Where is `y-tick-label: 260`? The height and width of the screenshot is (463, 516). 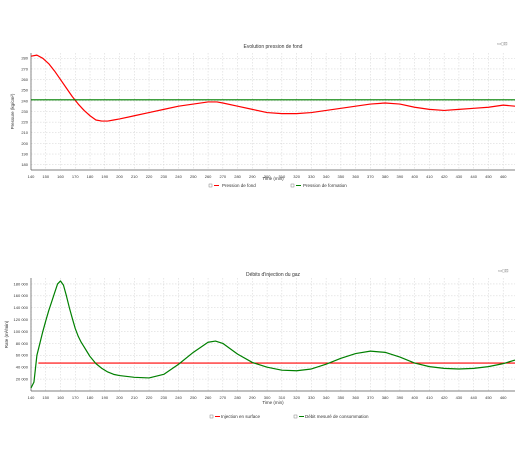 y-tick-label: 260 is located at coordinates (24, 79).